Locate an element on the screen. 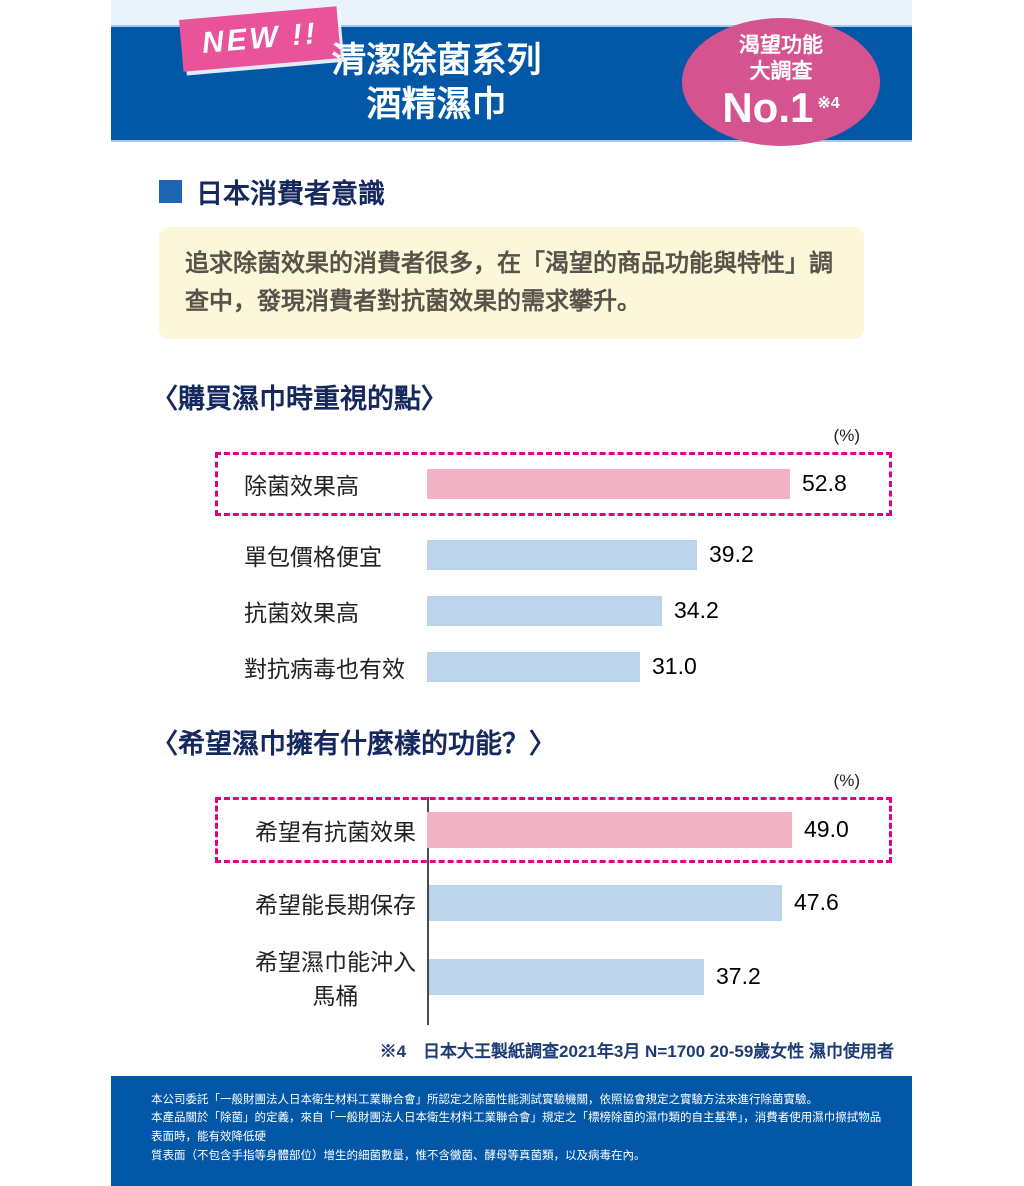  highlight-dashed-box: 希望有抗菌效果 49.0 is located at coordinates (553, 829).